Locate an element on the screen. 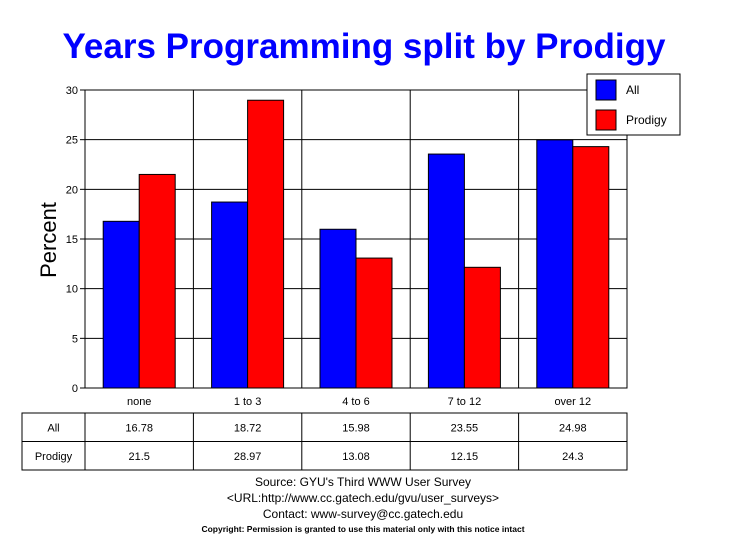 The image size is (729, 553). table-cell: 24.3 is located at coordinates (572, 457).